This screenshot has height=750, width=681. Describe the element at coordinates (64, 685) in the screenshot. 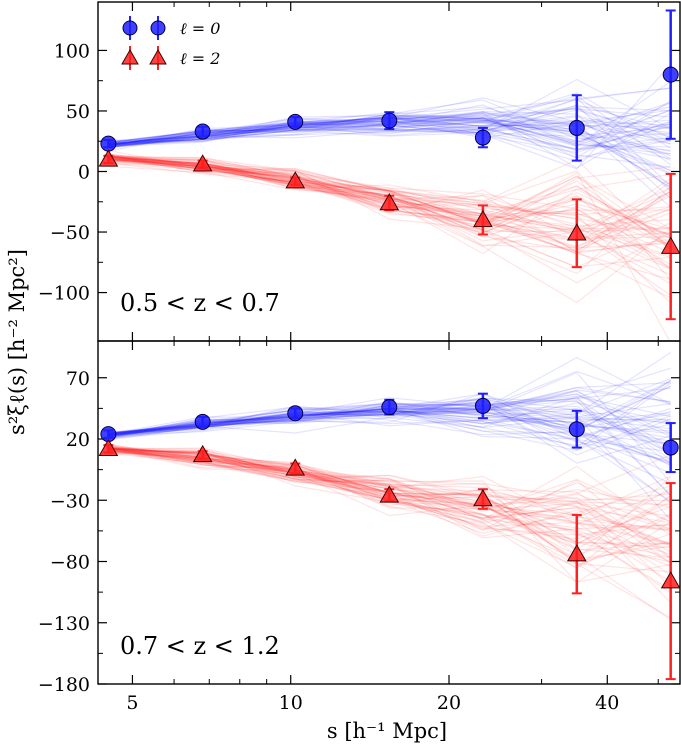

I see `y-tick-label: −180` at that location.